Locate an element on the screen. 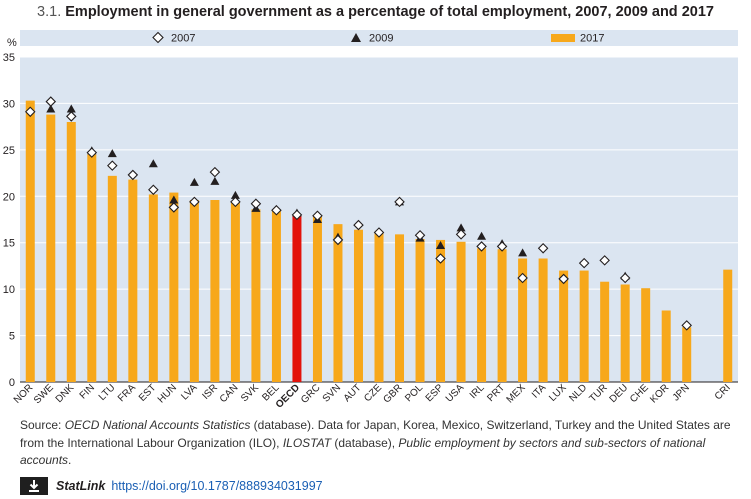  source-db-ilostat: ILOSTAT is located at coordinates (307, 442).